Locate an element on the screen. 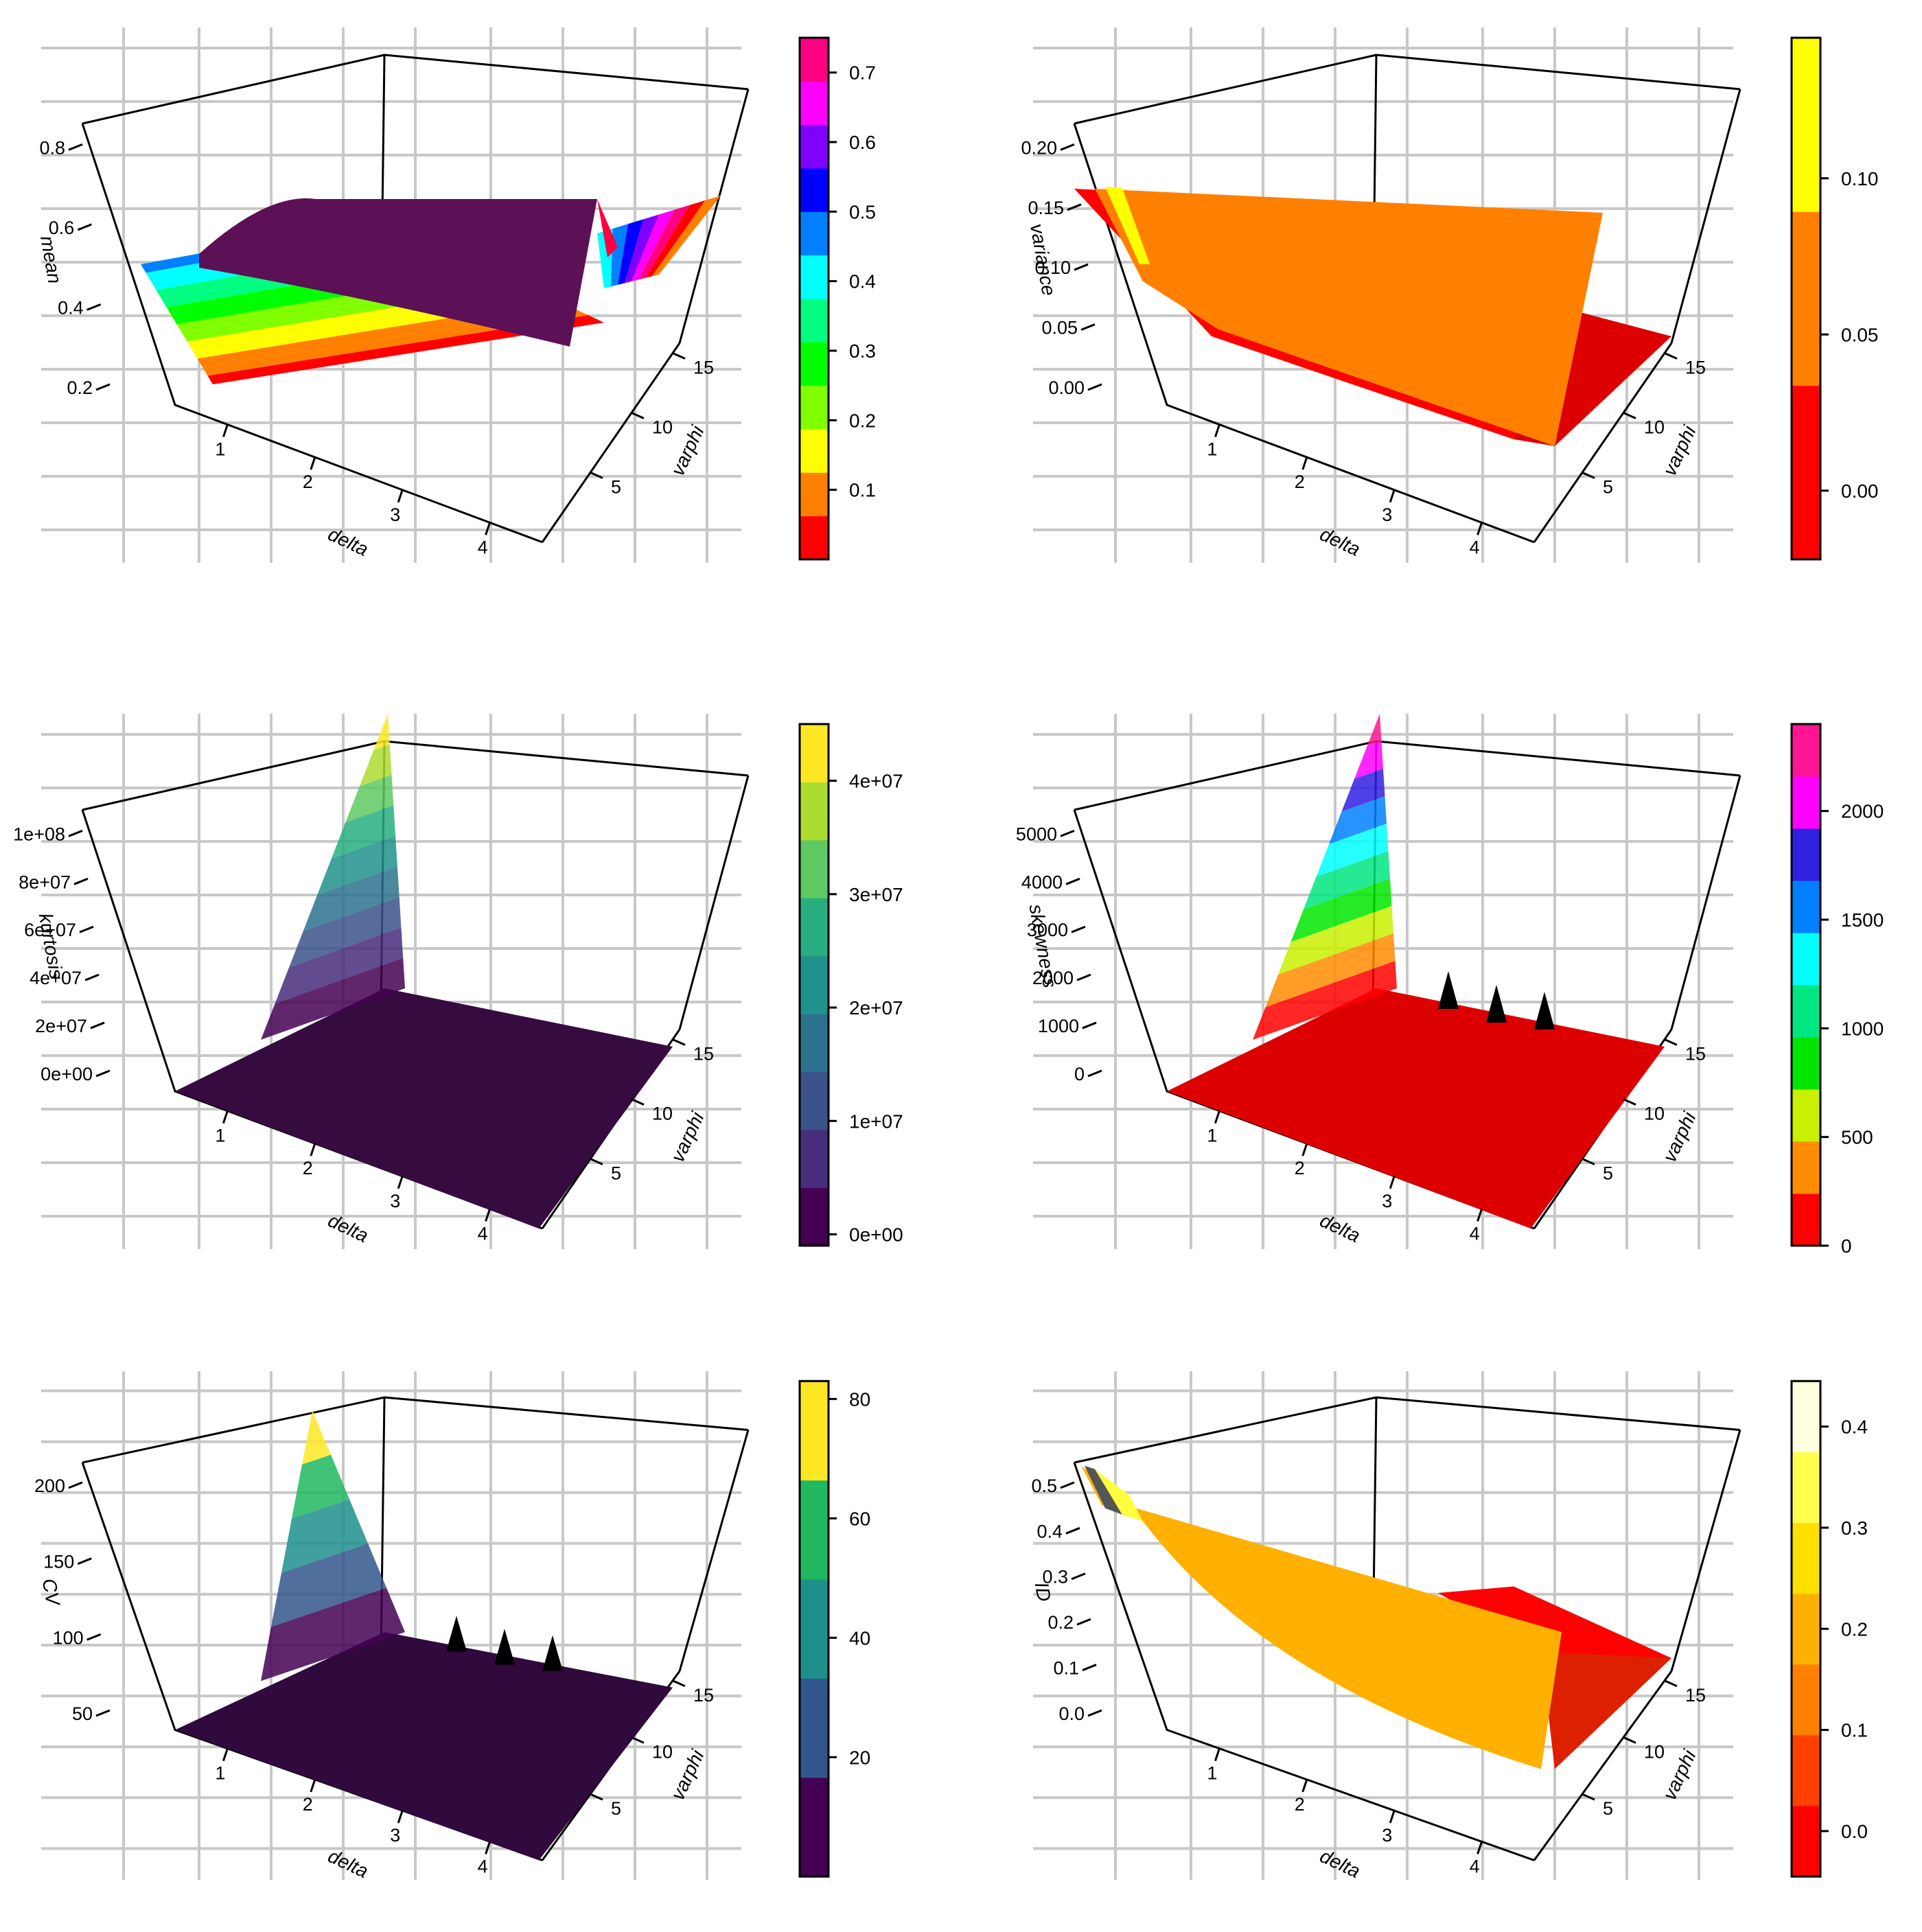  z-tick-label: 0.20 is located at coordinates (1039, 147).